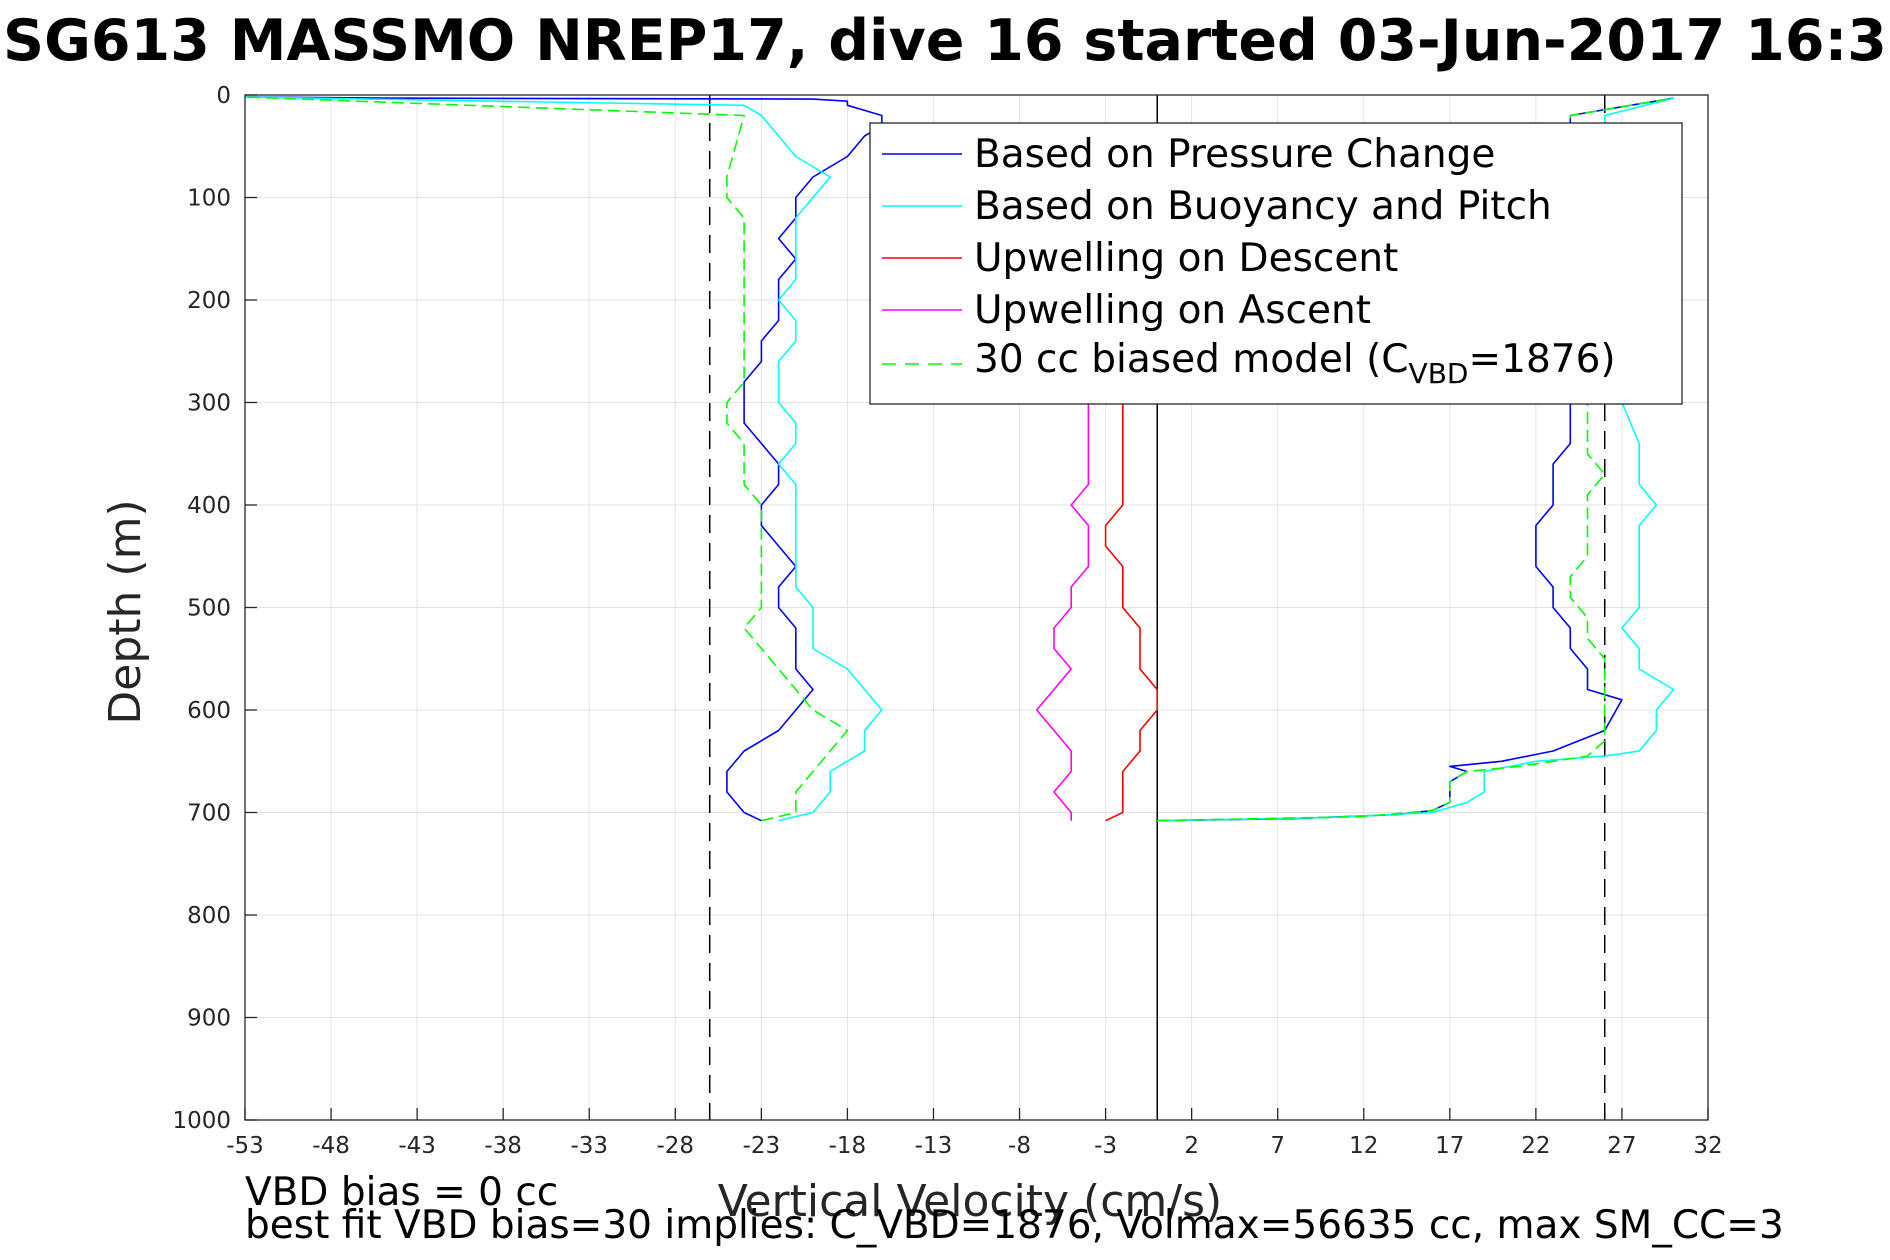 The width and height of the screenshot is (1890, 1260). Describe the element at coordinates (1234, 154) in the screenshot. I see `legend-label: Based on Pressure Change` at that location.